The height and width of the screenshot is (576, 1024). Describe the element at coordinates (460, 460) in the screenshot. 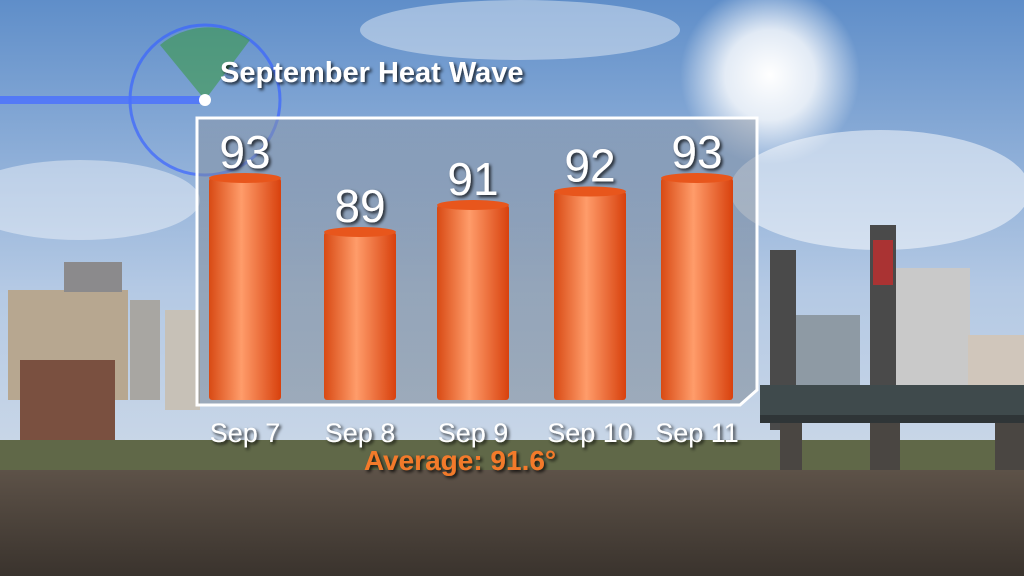

I see `annotation: Average: 91.6°` at that location.